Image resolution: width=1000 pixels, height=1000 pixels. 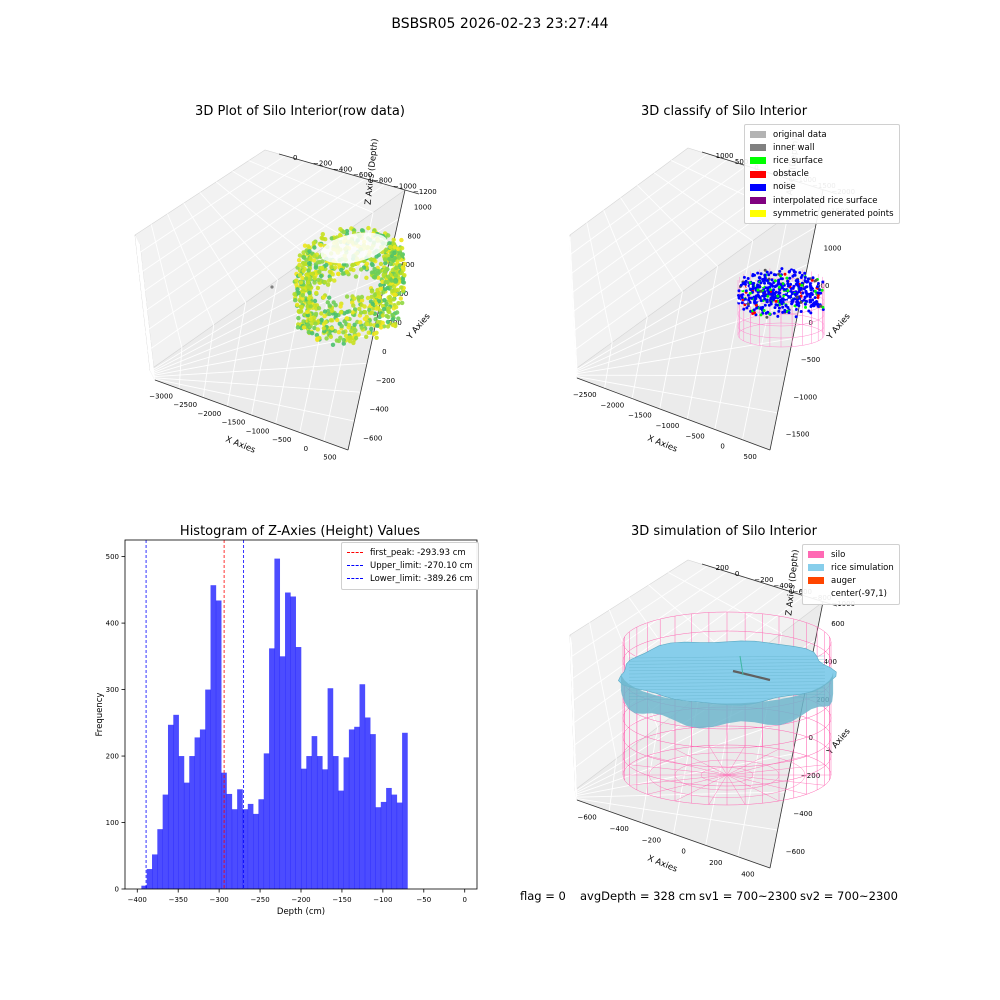 I want to click on legend-label: rice simulation, so click(x=862, y=567).